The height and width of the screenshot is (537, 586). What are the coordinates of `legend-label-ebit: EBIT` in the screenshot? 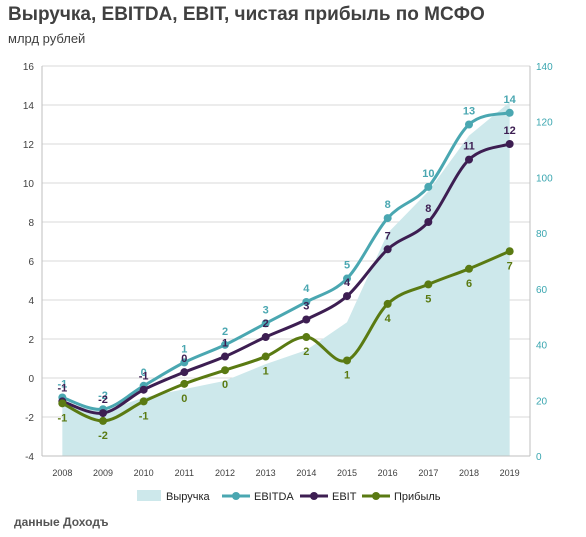 It's located at (344, 497).